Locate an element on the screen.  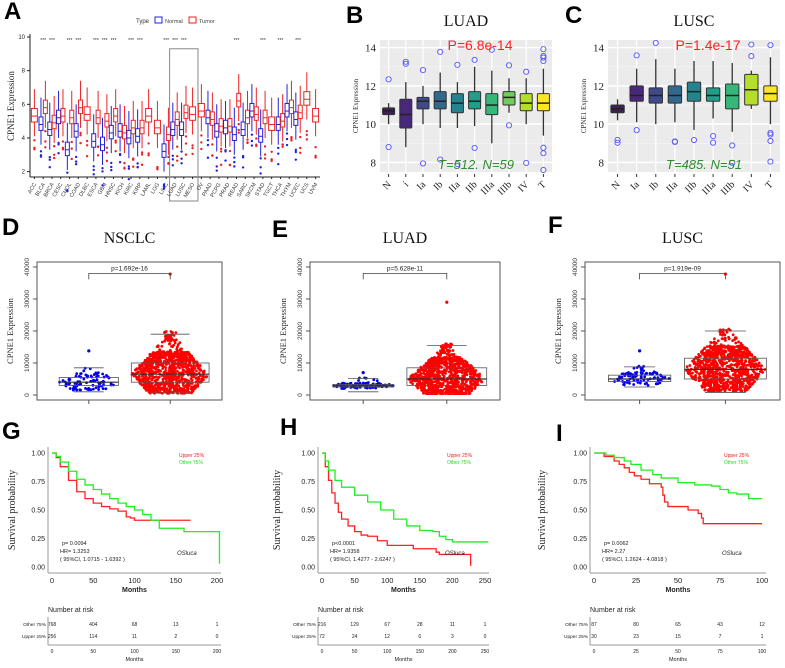
y-tick-label: 40000 is located at coordinates (575, 267).